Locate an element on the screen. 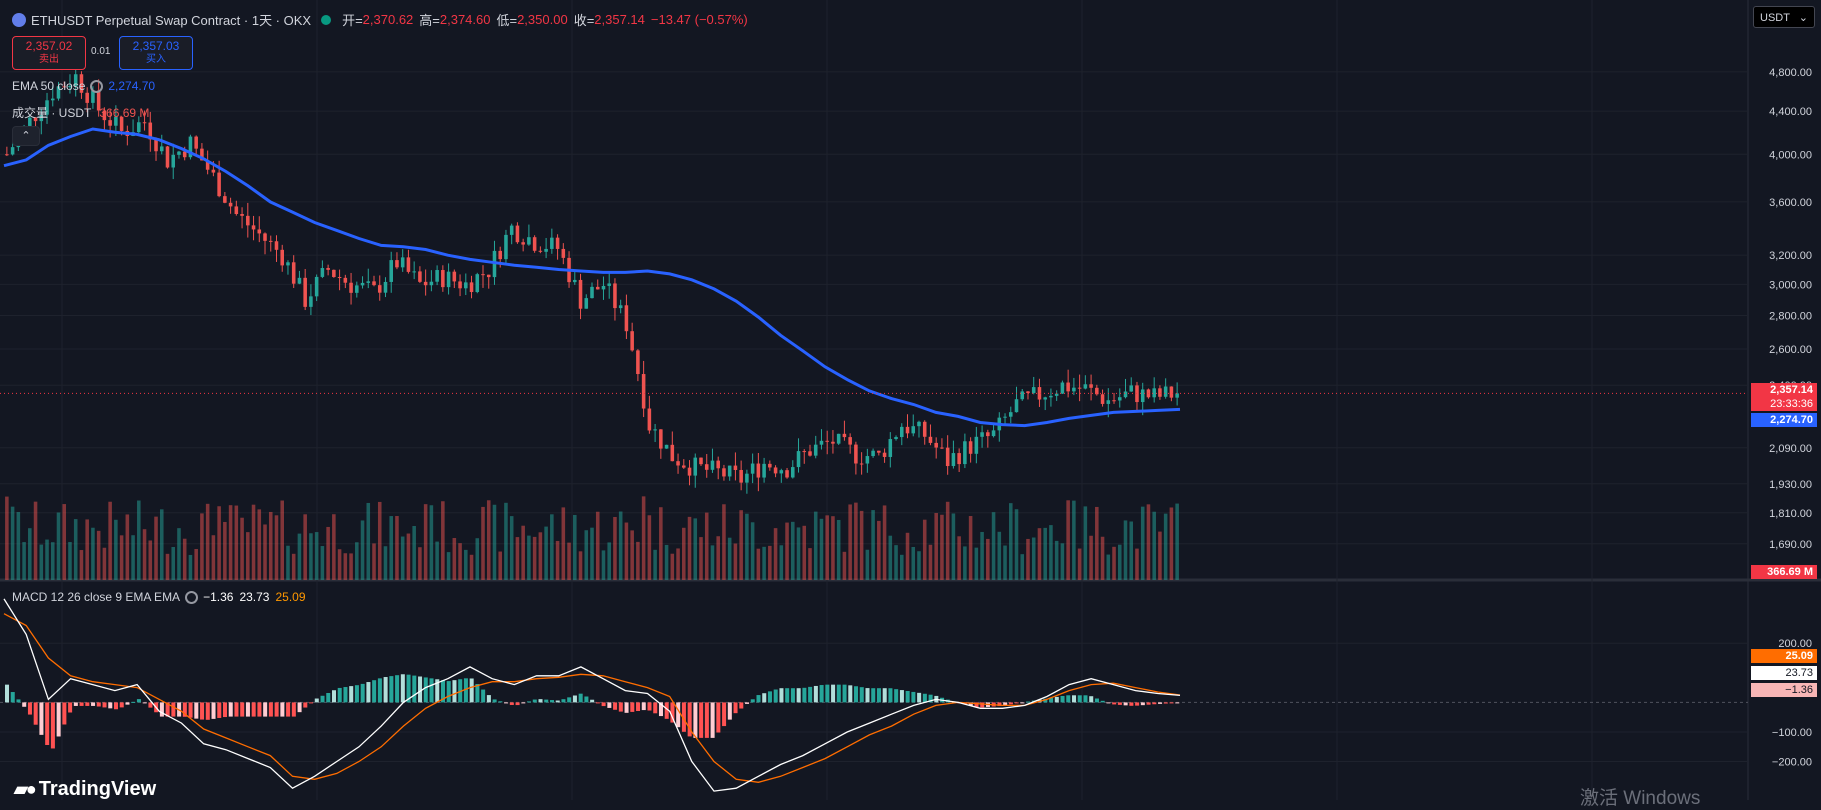 The width and height of the screenshot is (1821, 810). sell-button: 2,357.02 卖出 is located at coordinates (49, 53).